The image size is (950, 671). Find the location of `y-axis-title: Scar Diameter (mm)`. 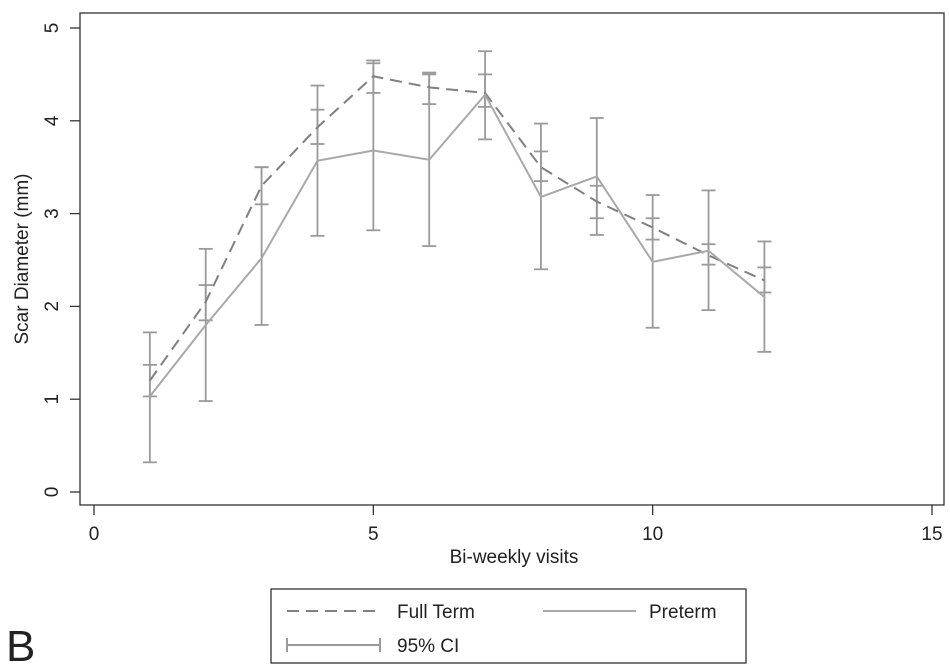

y-axis-title: Scar Diameter (mm) is located at coordinates (22, 258).